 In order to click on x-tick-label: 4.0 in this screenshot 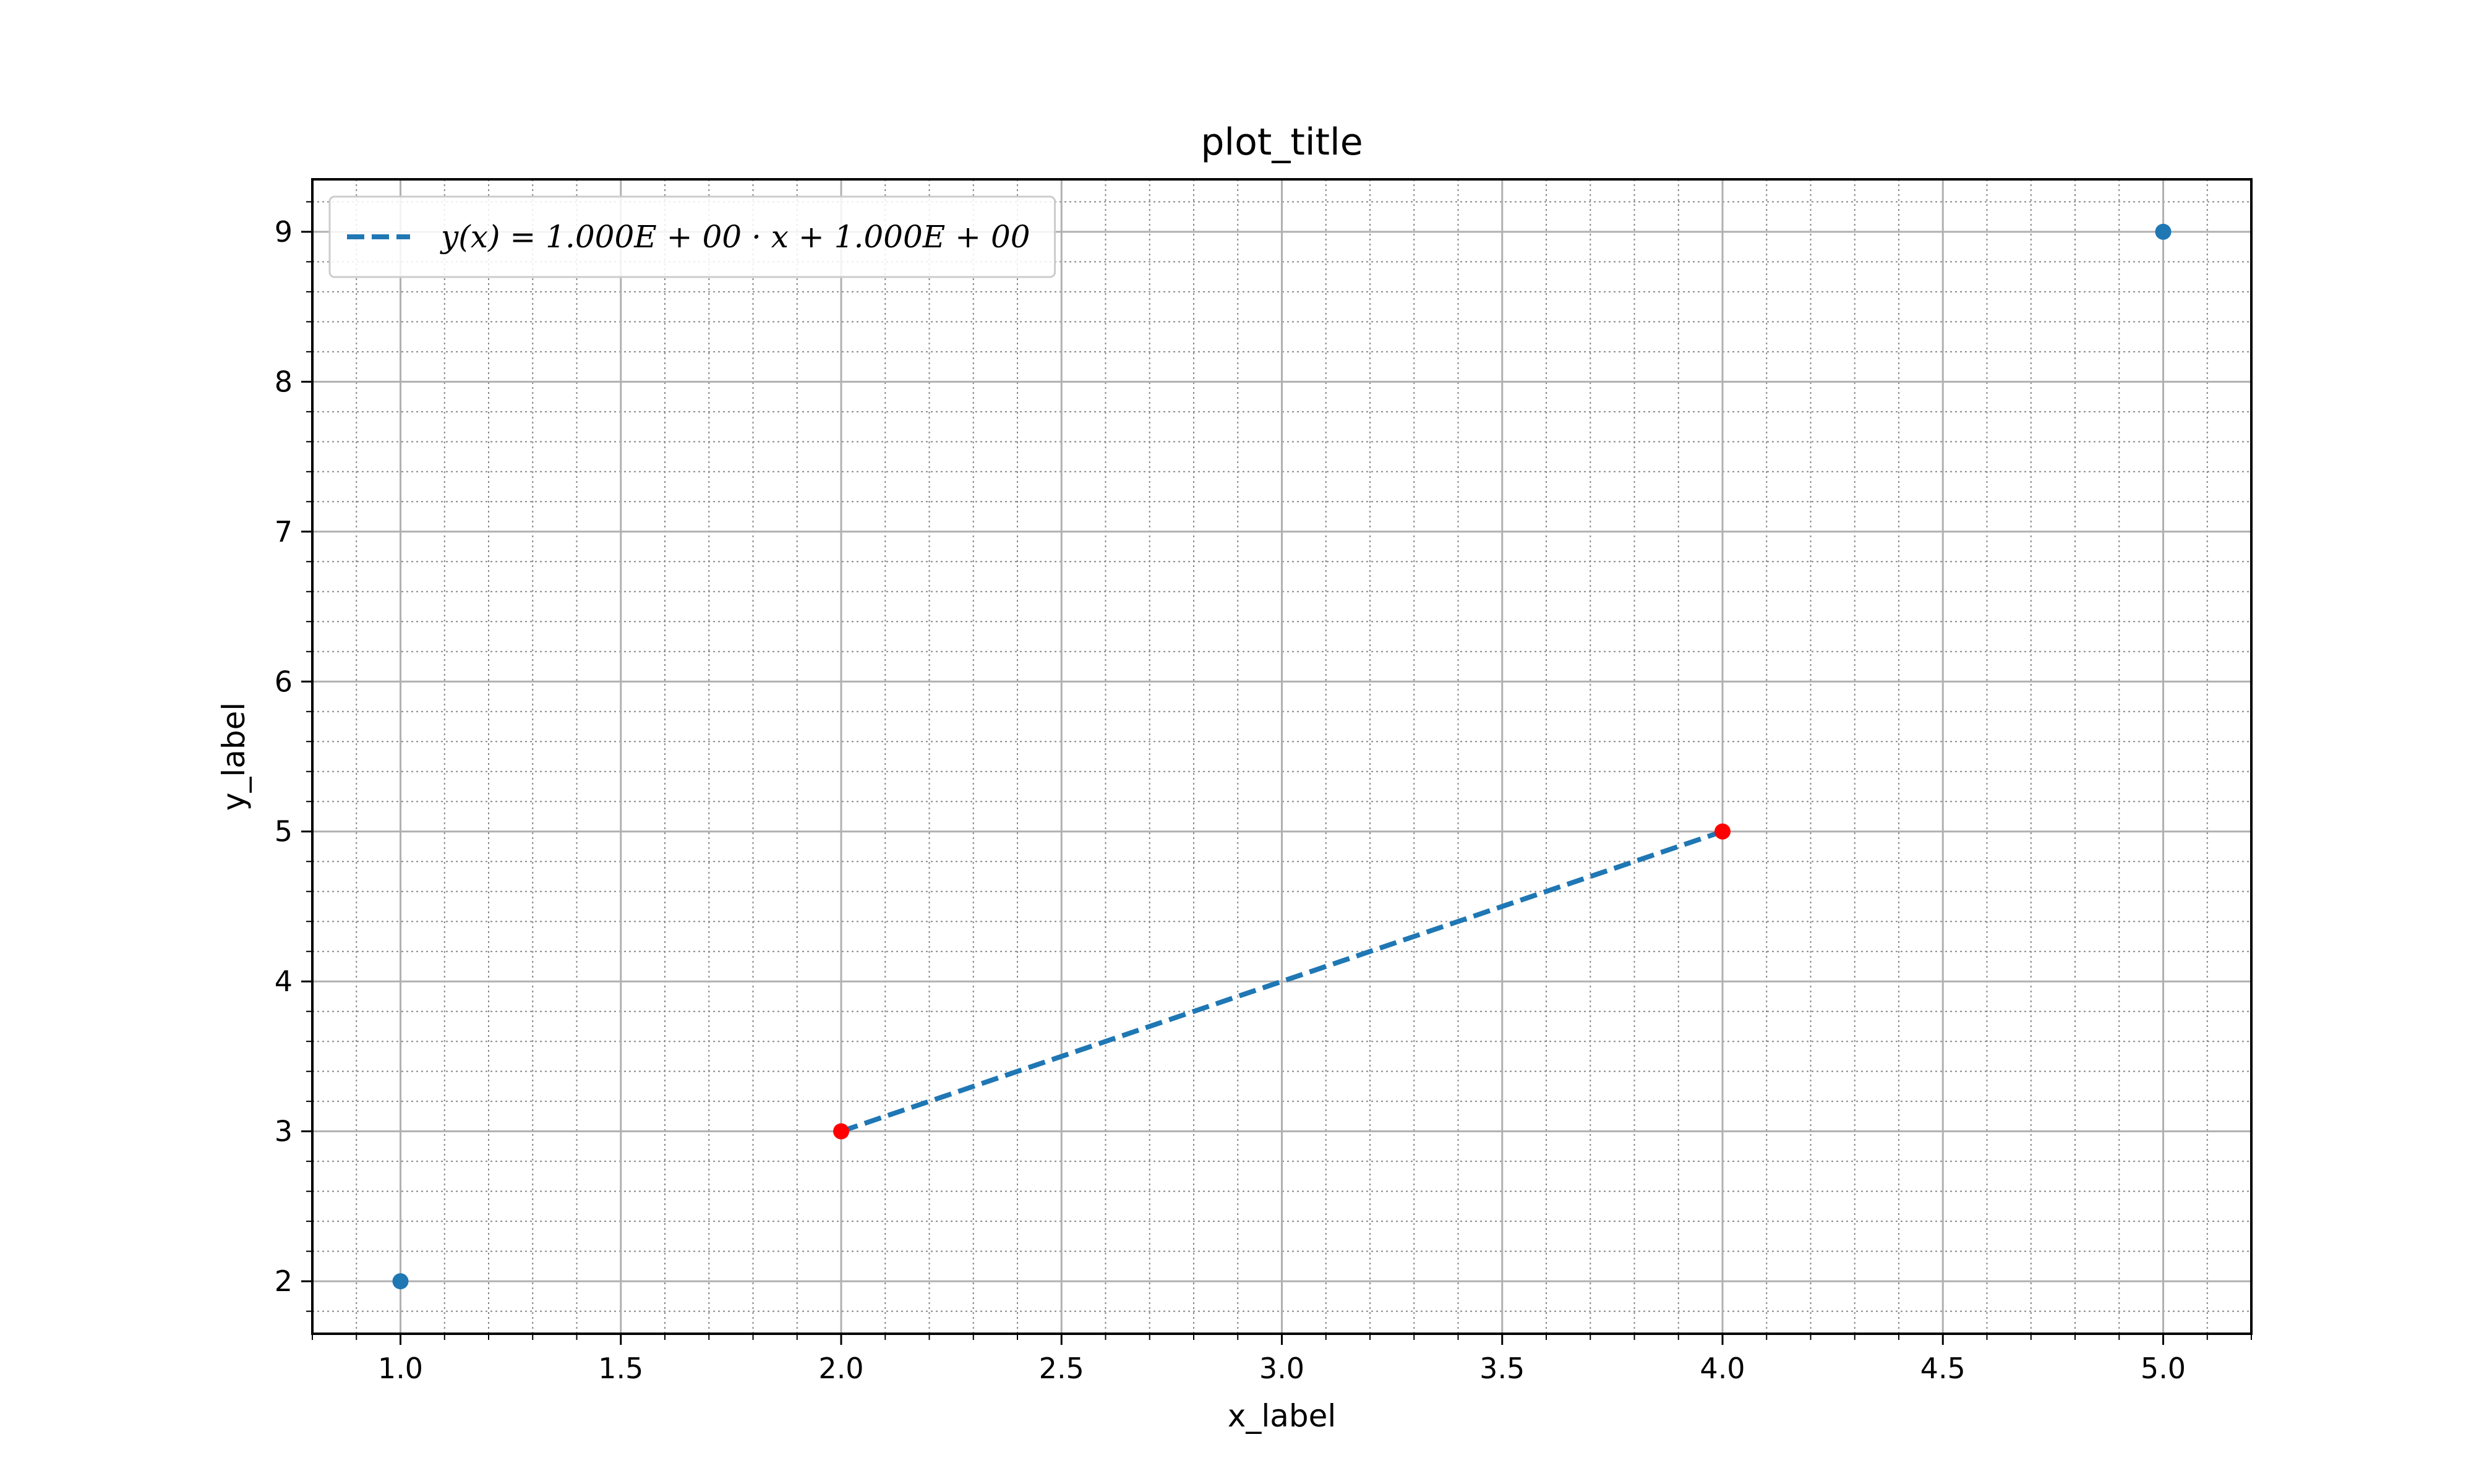, I will do `click(1723, 1368)`.